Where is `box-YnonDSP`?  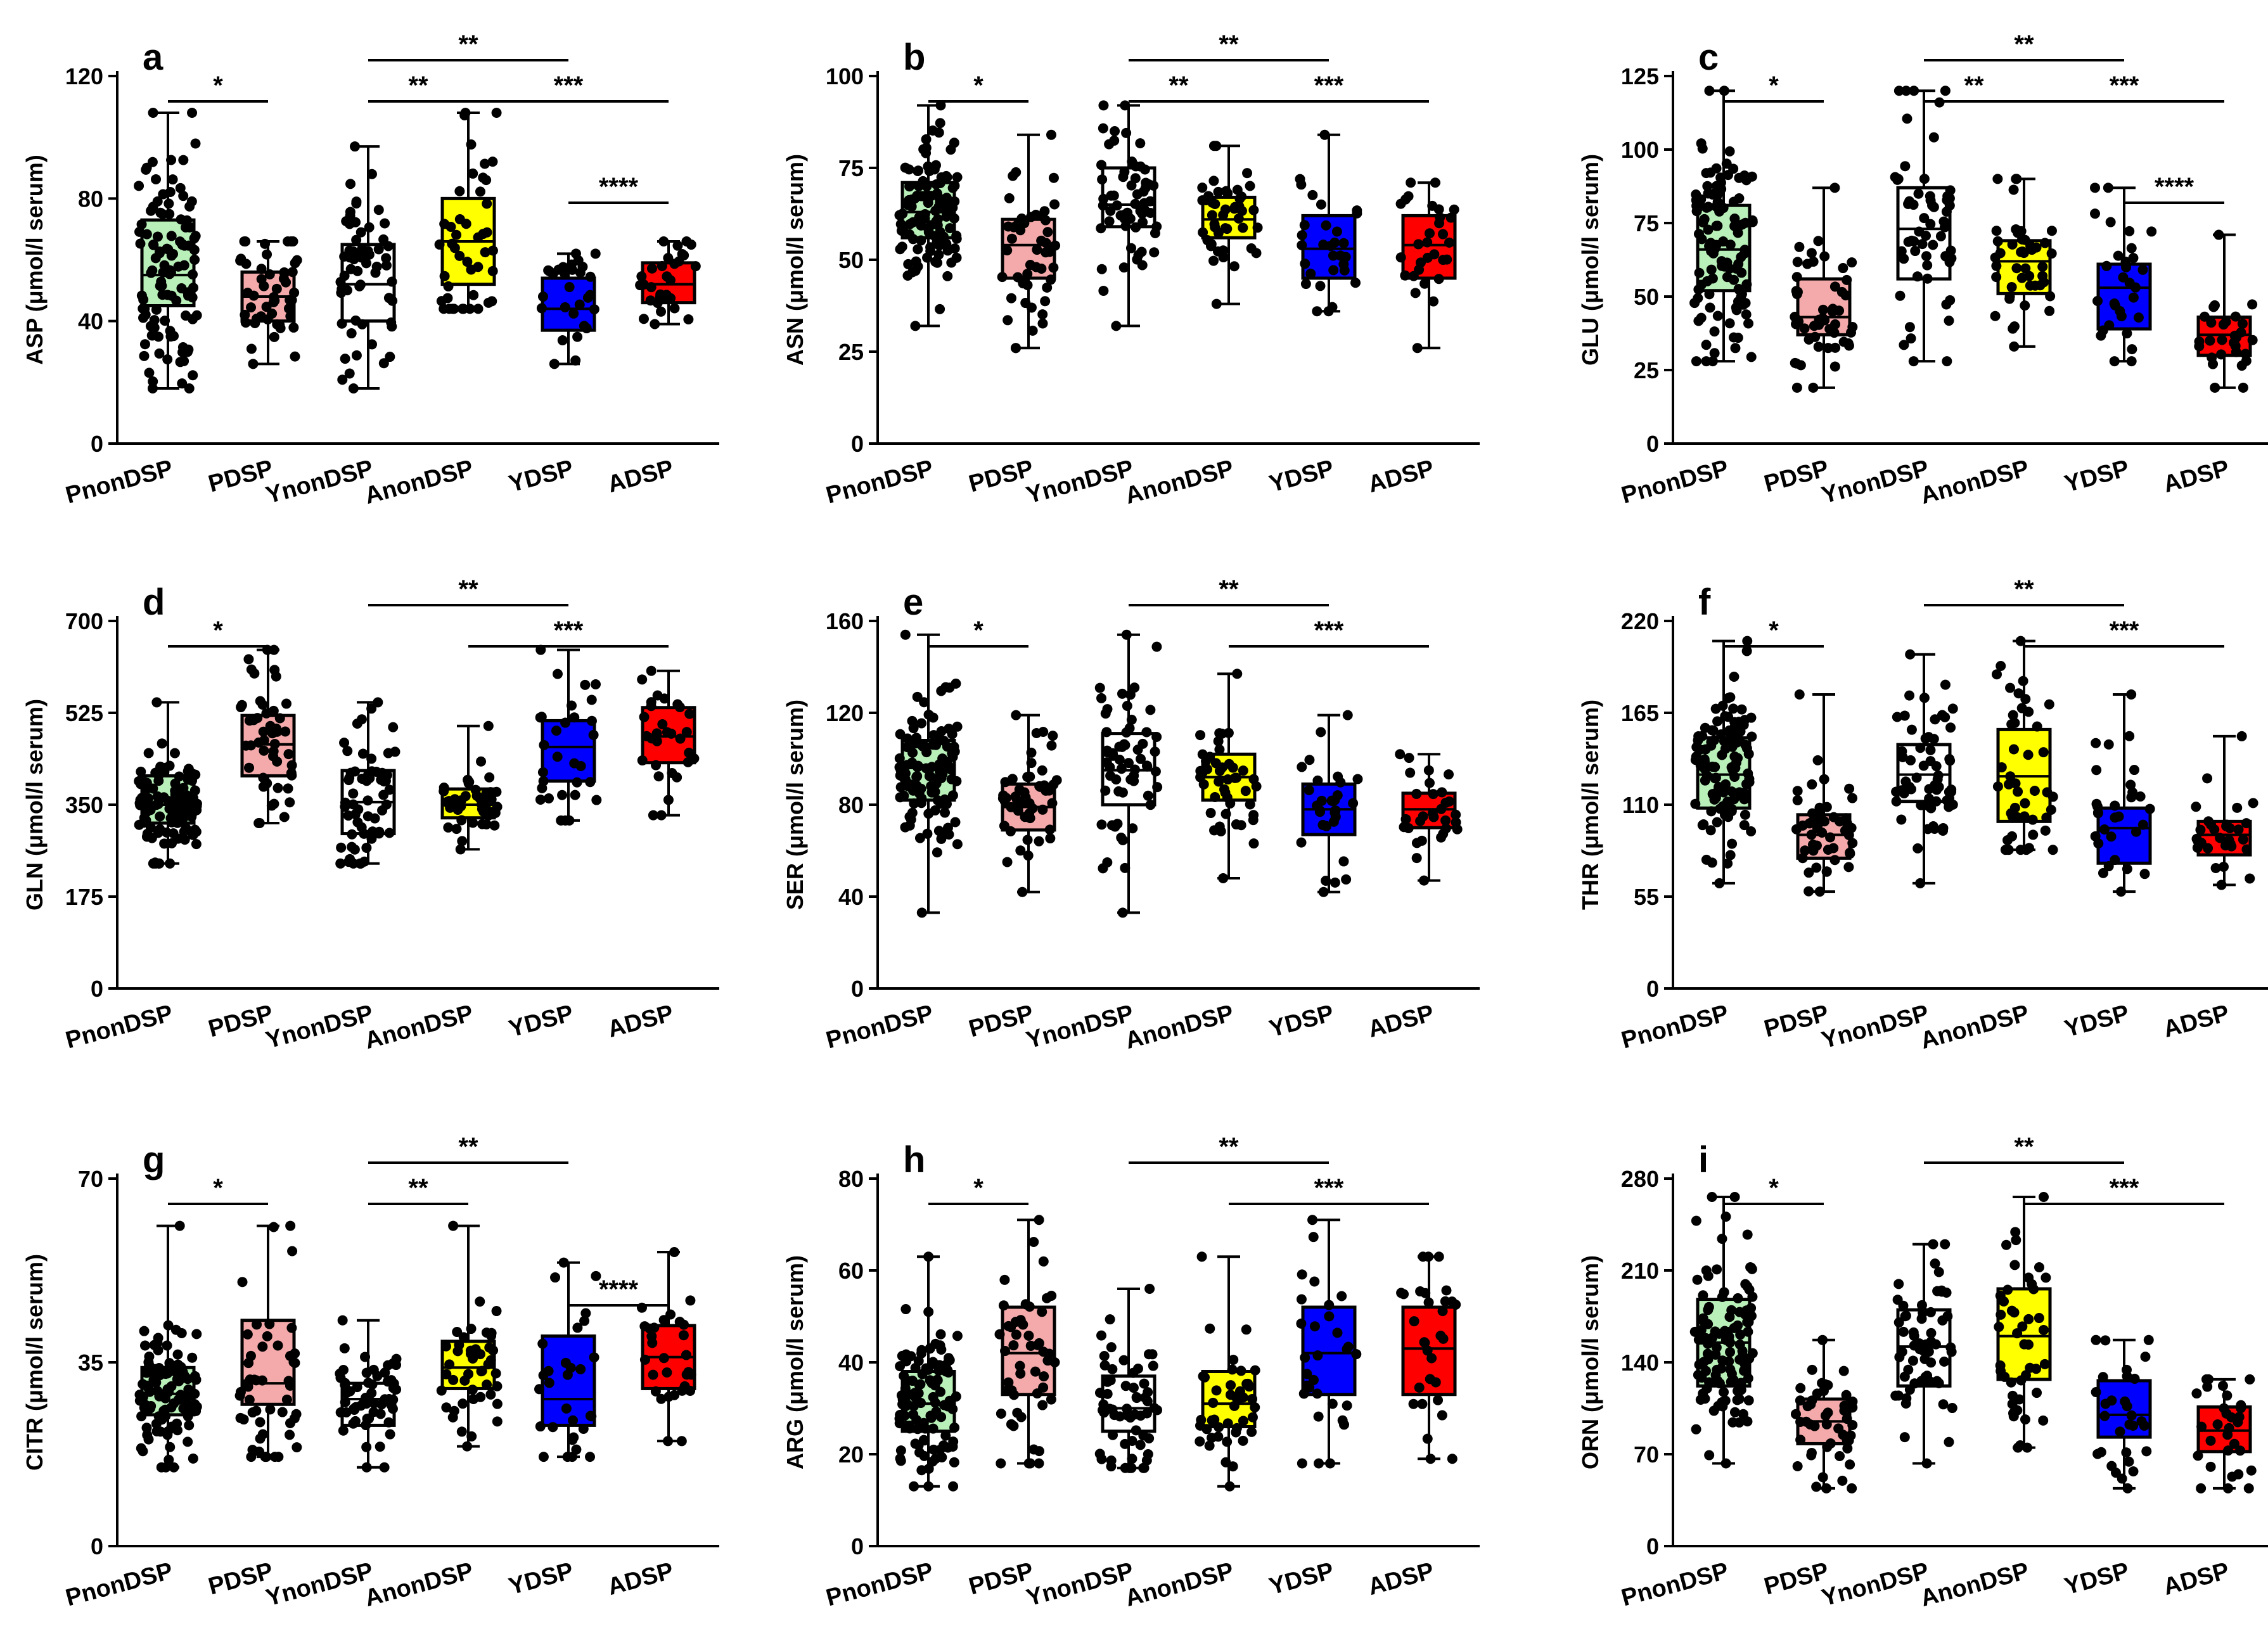
box-YnonDSP is located at coordinates (1923, 1354).